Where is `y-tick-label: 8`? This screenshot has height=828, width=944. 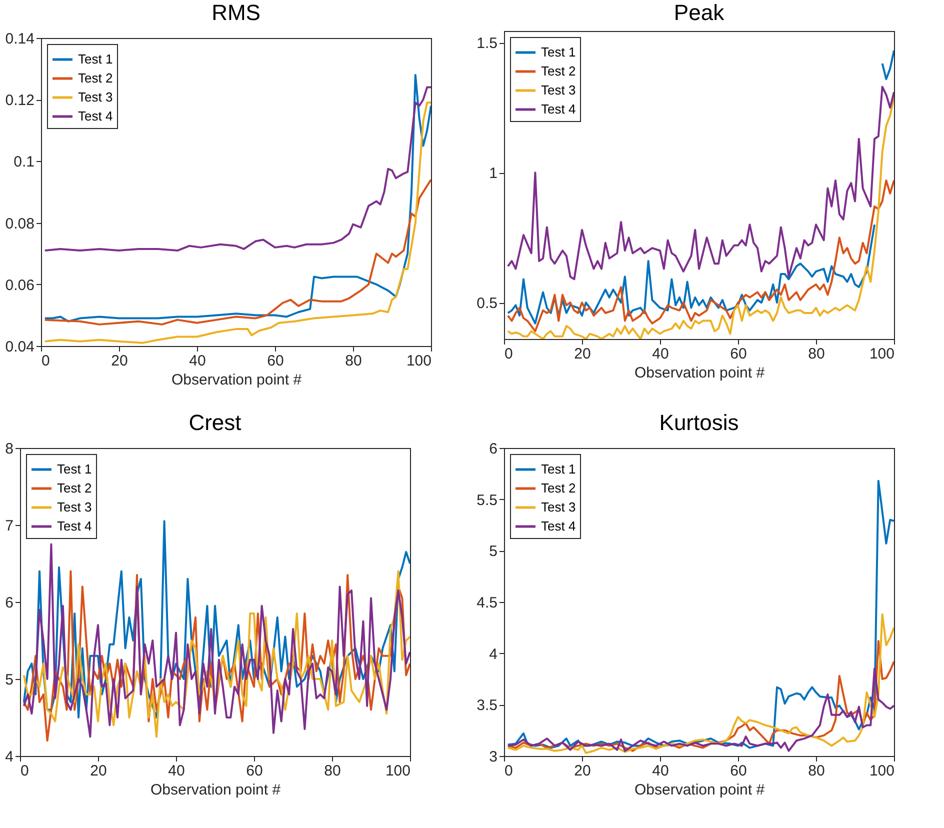 y-tick-label: 8 is located at coordinates (9, 449).